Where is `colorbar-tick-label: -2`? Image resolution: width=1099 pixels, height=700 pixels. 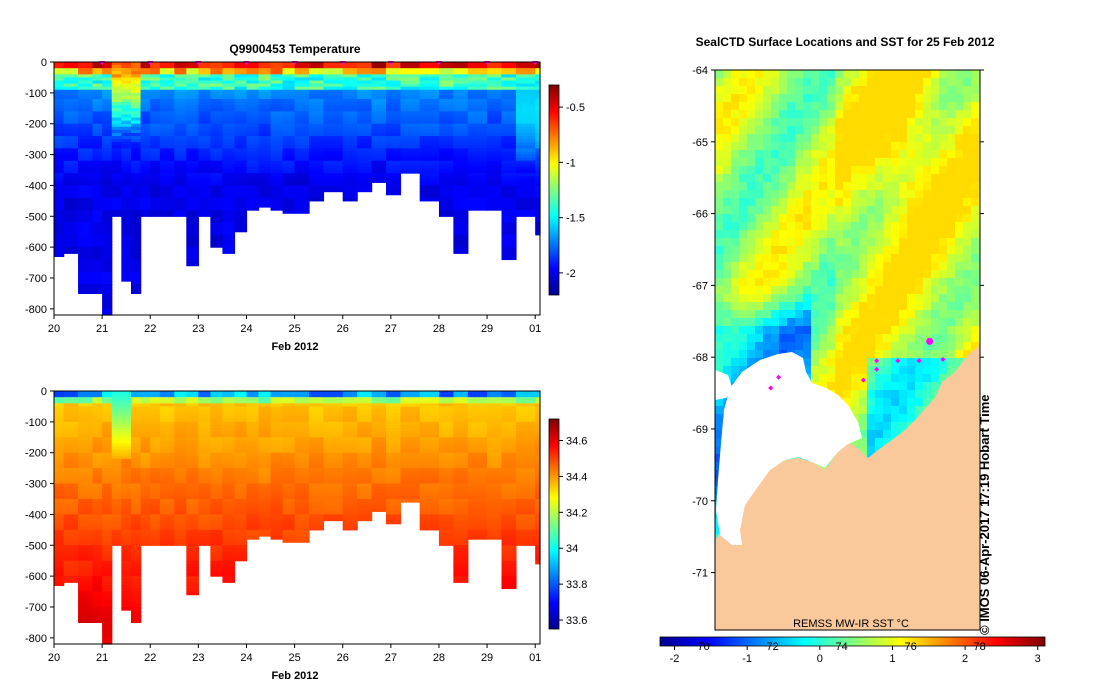 colorbar-tick-label: -2 is located at coordinates (571, 274).